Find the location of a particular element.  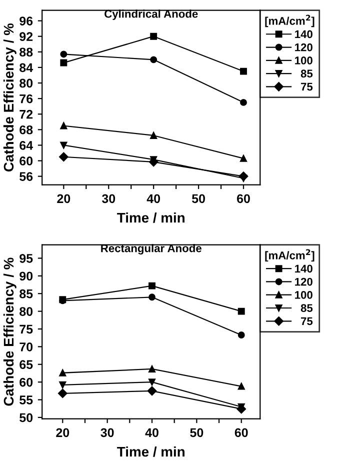

y-tick-label: 68 is located at coordinates (26, 129).